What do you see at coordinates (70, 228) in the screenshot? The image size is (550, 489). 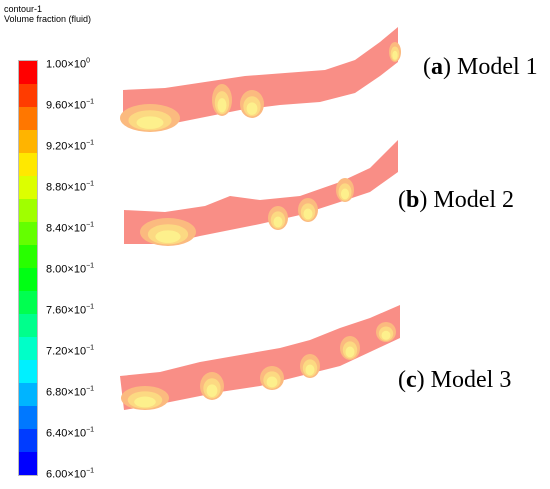 I see `legend-tick-label: 8.40×10⁻¹` at bounding box center [70, 228].